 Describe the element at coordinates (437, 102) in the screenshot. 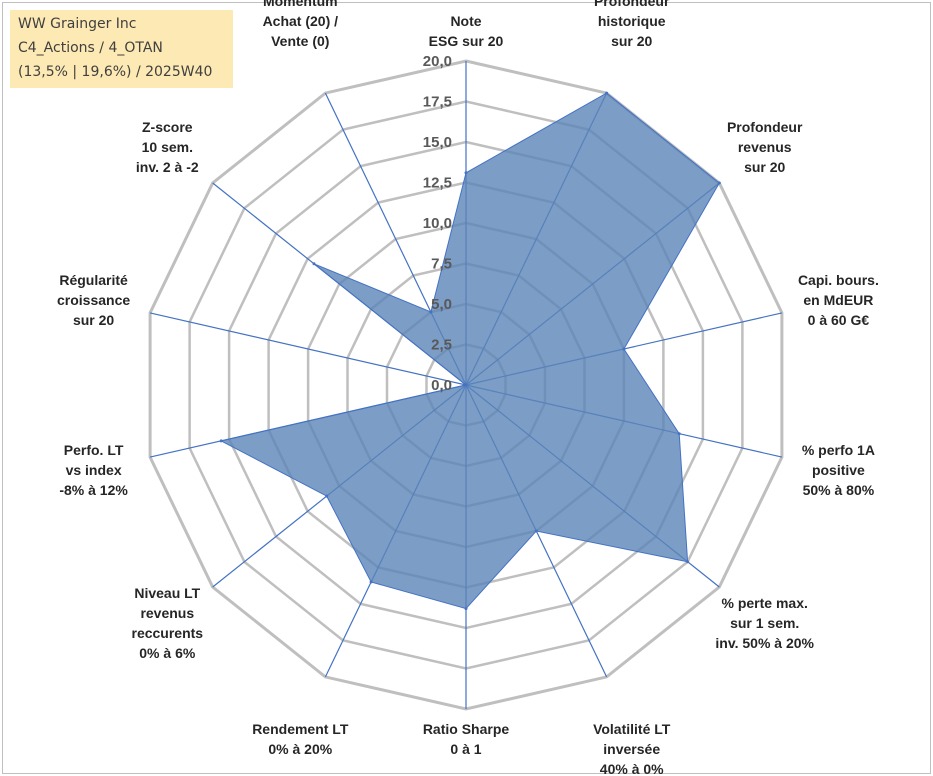

I see `tick-label-7: 17,5` at that location.